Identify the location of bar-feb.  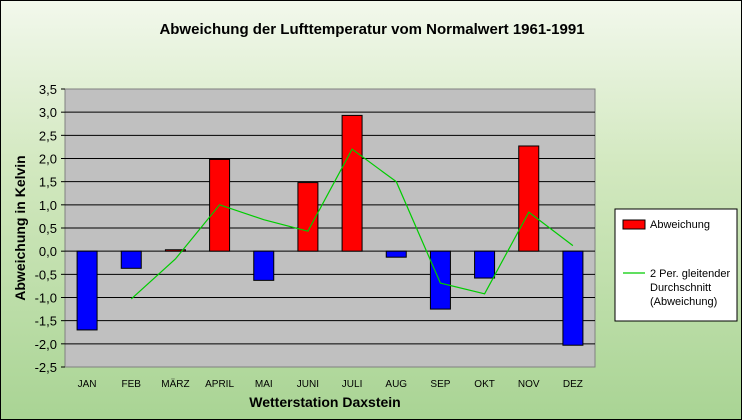
(131, 259).